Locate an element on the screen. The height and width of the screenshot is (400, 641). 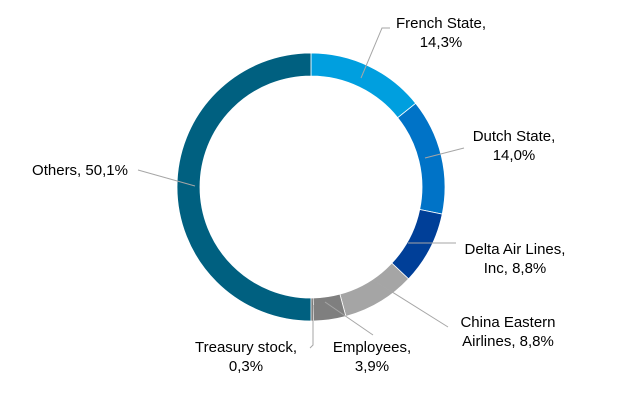
slice-china-eastern-airlines is located at coordinates (374, 289).